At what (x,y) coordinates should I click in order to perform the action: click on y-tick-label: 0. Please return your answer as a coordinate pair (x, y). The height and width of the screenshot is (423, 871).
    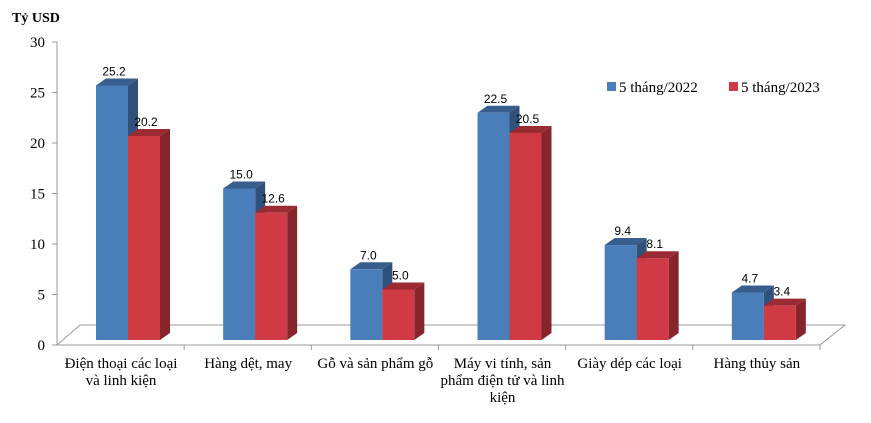
    Looking at the image, I should click on (42, 346).